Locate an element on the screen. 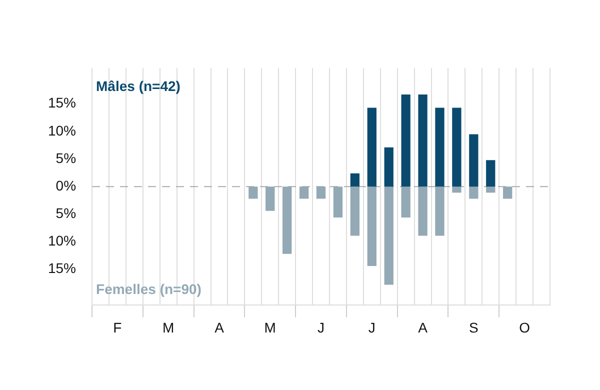 This screenshot has width=600, height=390. text: Mâles (n=42) is located at coordinates (138, 86).